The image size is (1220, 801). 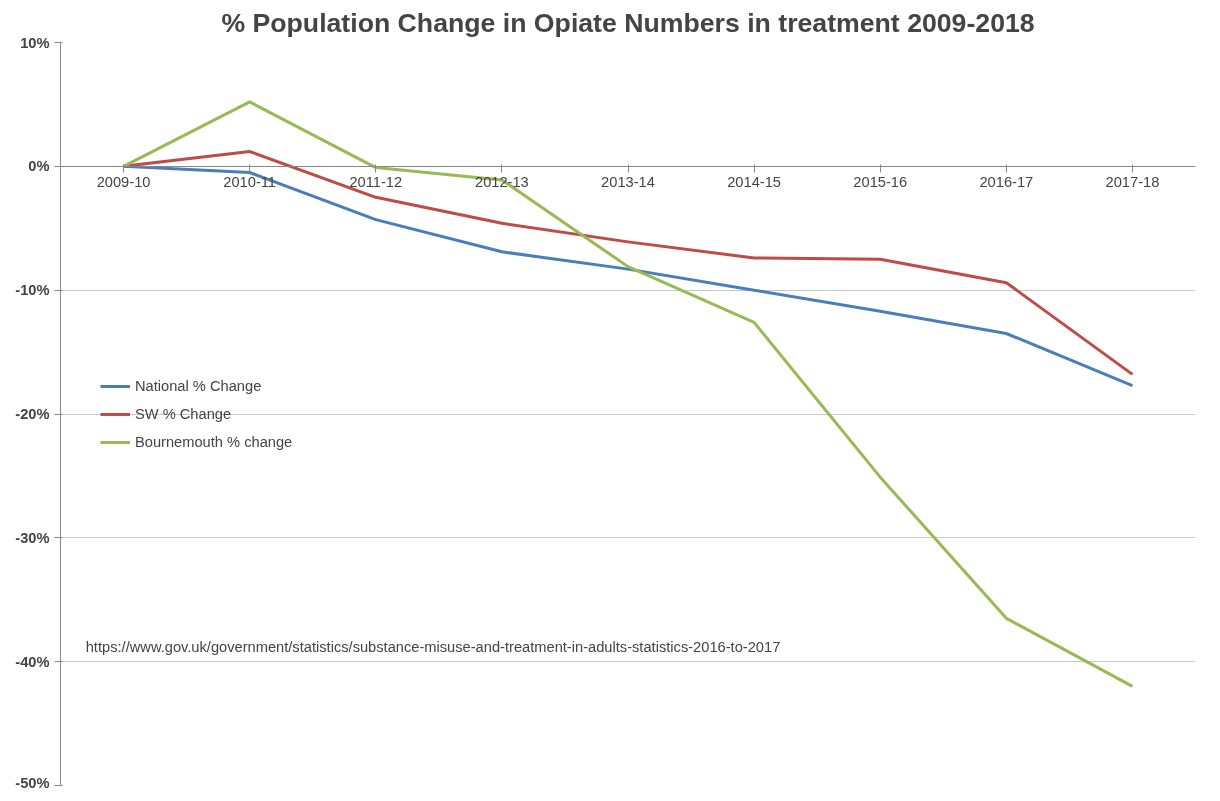 I want to click on x-tick-label: 2016-17, so click(x=1006, y=182).